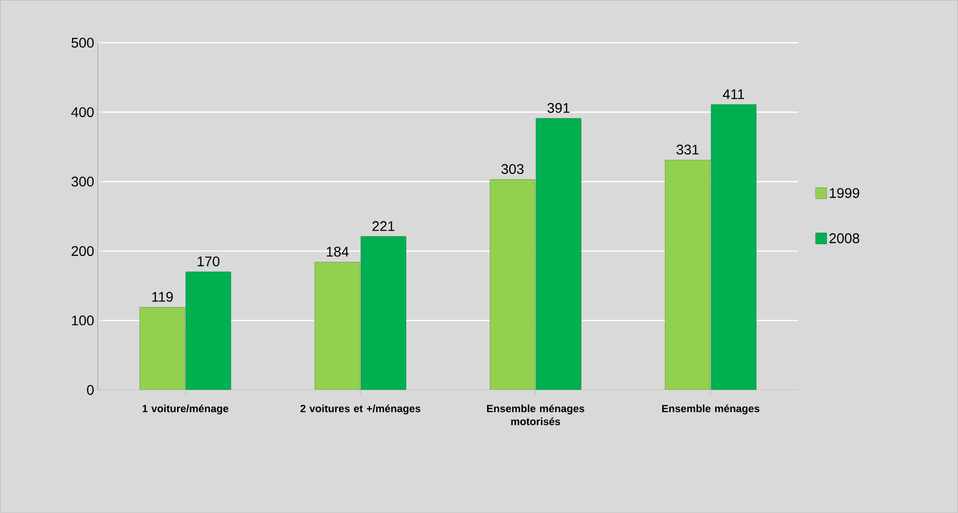 The image size is (958, 513). What do you see at coordinates (711, 409) in the screenshot?
I see `x-tick-label: Ensemble ménages` at bounding box center [711, 409].